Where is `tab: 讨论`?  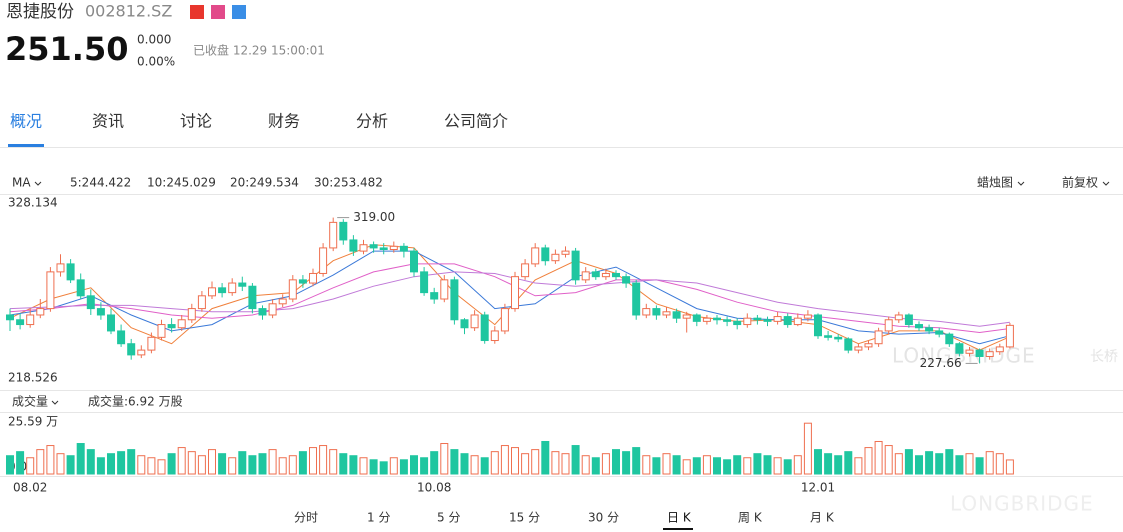
tab: 讨论 is located at coordinates (196, 121).